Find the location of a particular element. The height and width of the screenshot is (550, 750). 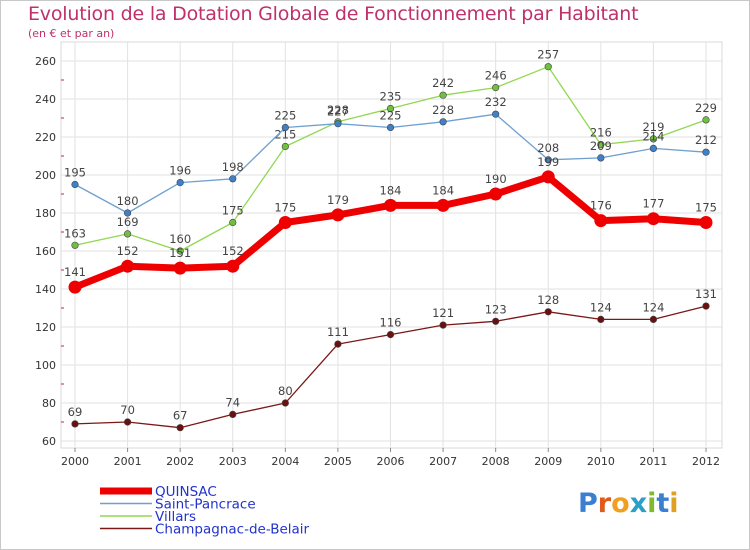

legend-label: Saint-Pancrace is located at coordinates (205, 505).